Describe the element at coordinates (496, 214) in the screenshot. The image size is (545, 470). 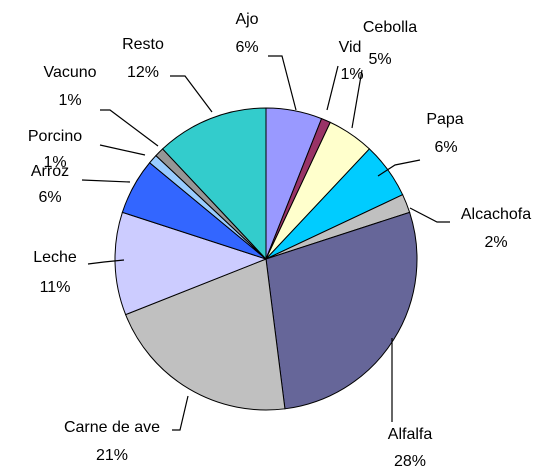
I see `slice-label: Alcachofa` at that location.